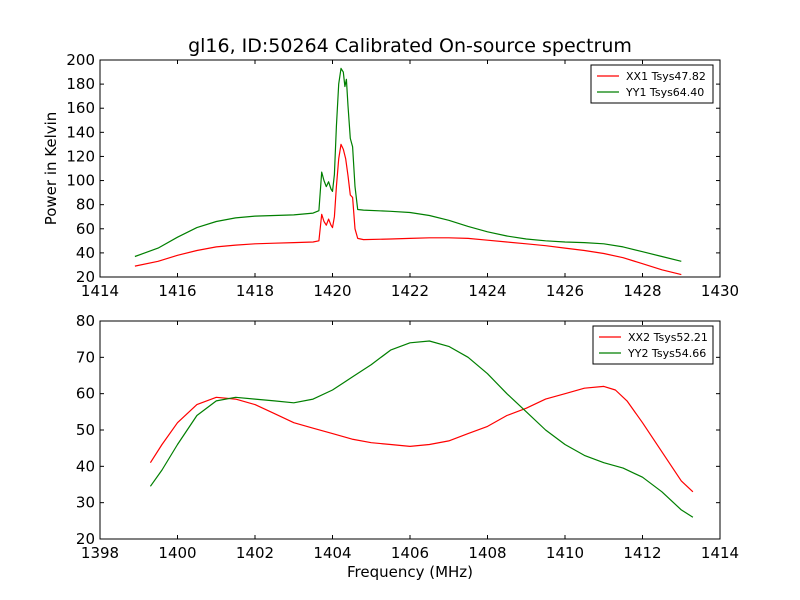 Image resolution: width=800 pixels, height=600 pixels. Describe the element at coordinates (720, 553) in the screenshot. I see `bottom-x-tick-label: 1414` at that location.